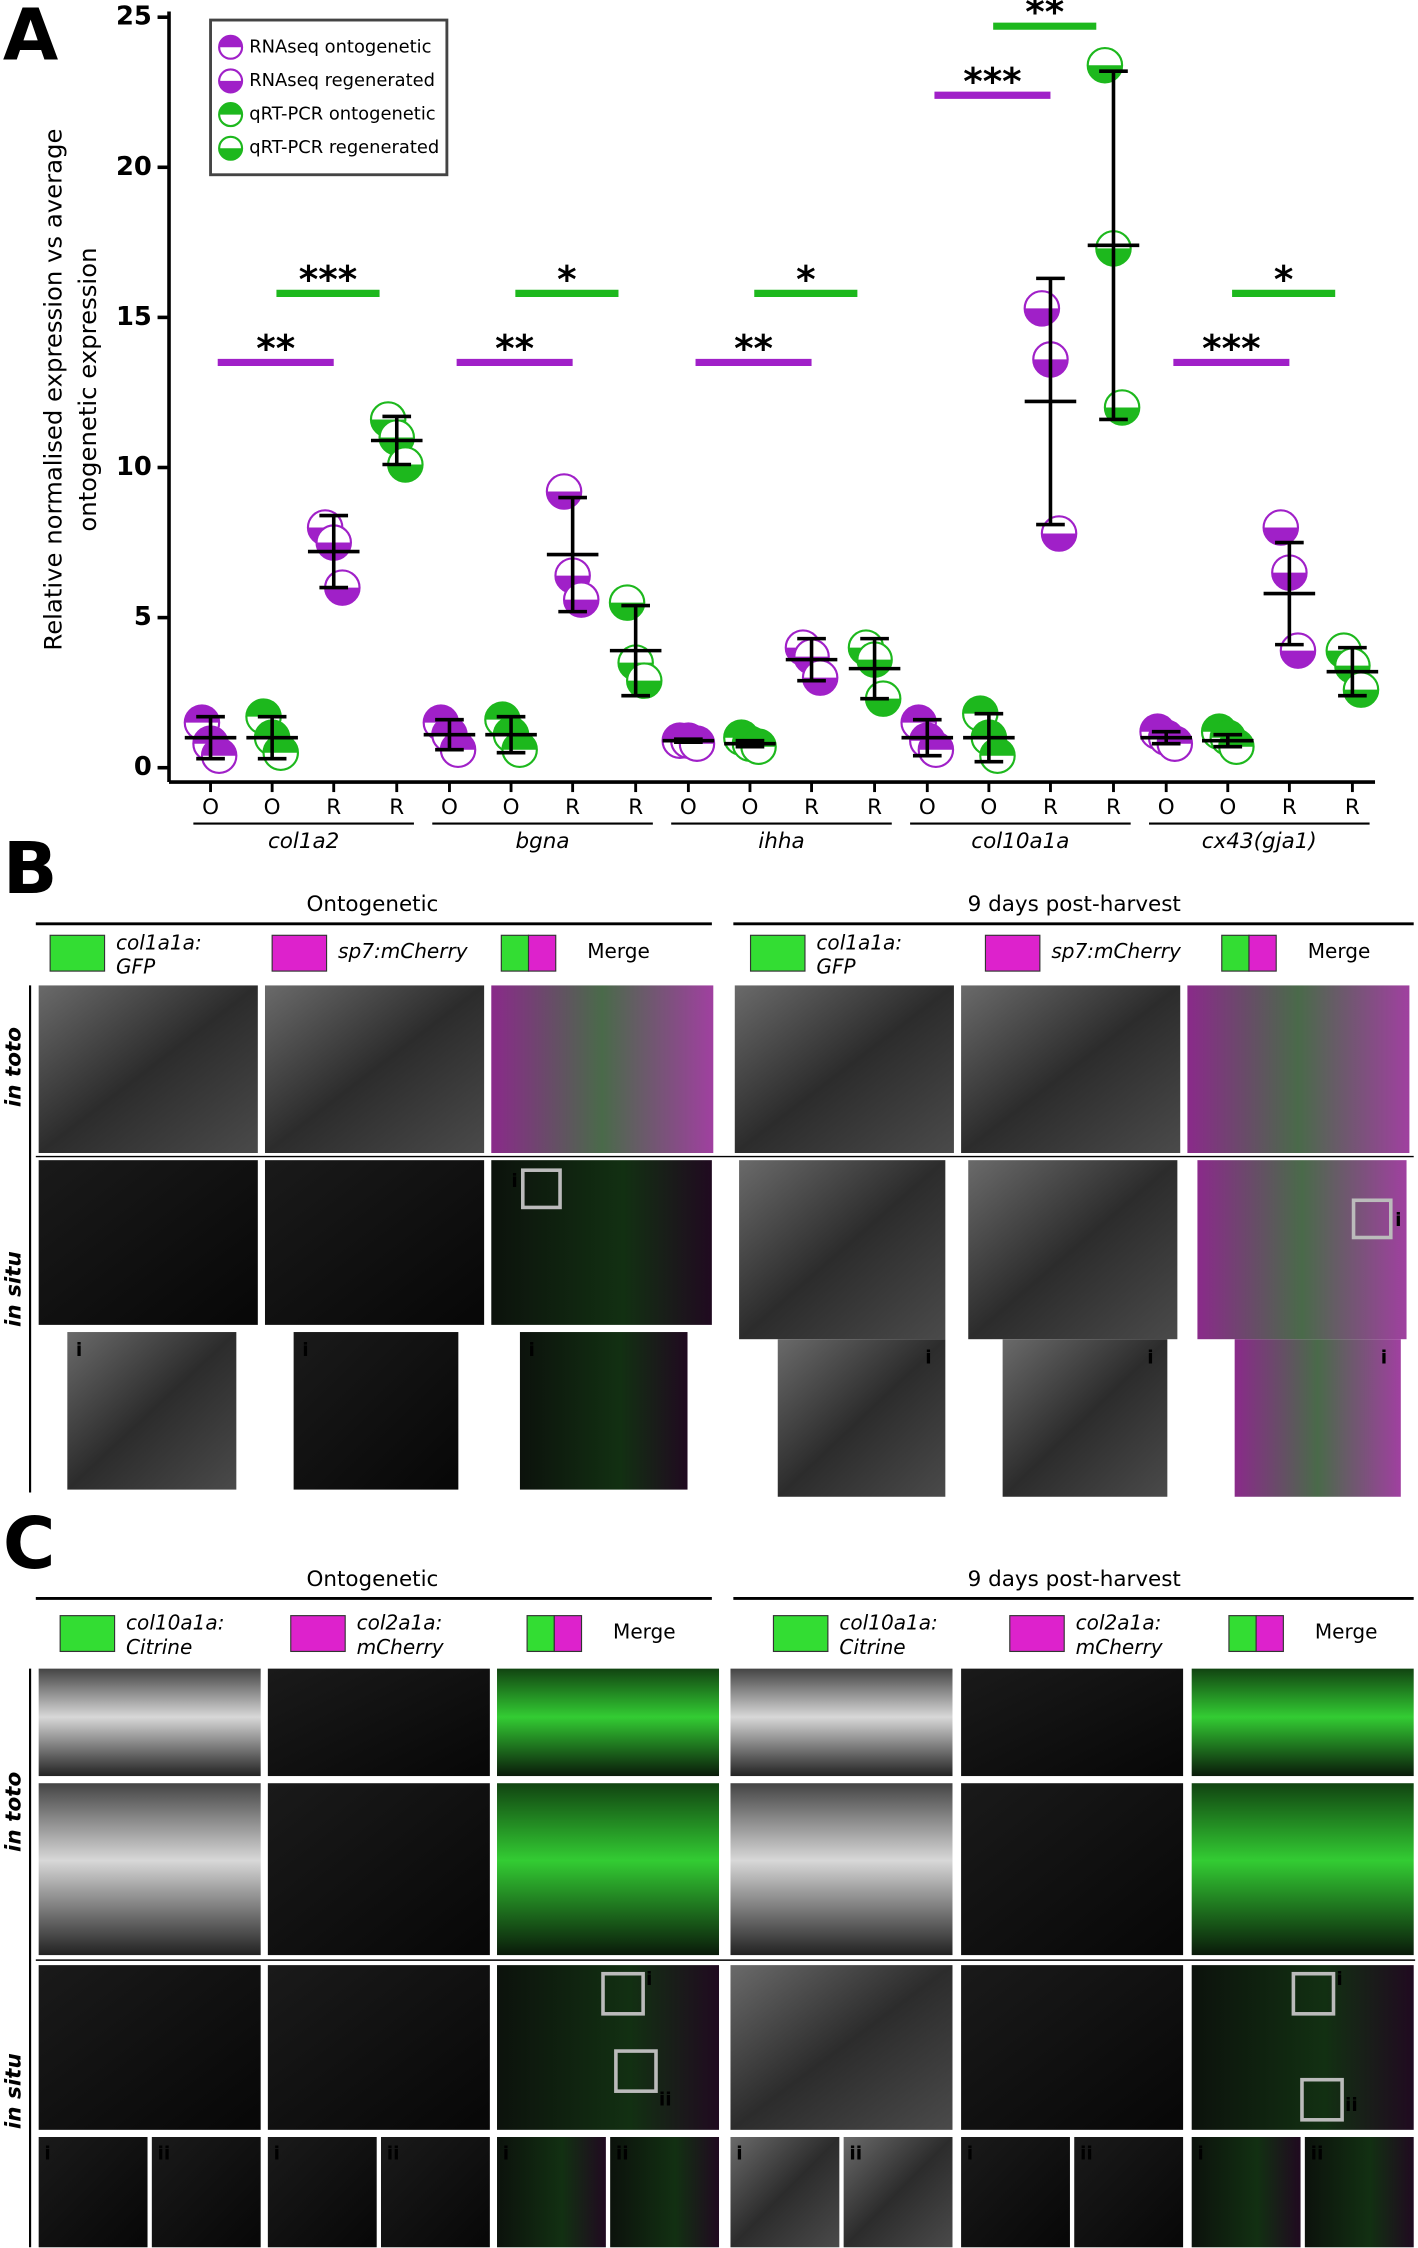 This screenshot has height=2248, width=1418. Describe the element at coordinates (1116, 951) in the screenshot. I see `channel-label: sp7:mCherry` at that location.